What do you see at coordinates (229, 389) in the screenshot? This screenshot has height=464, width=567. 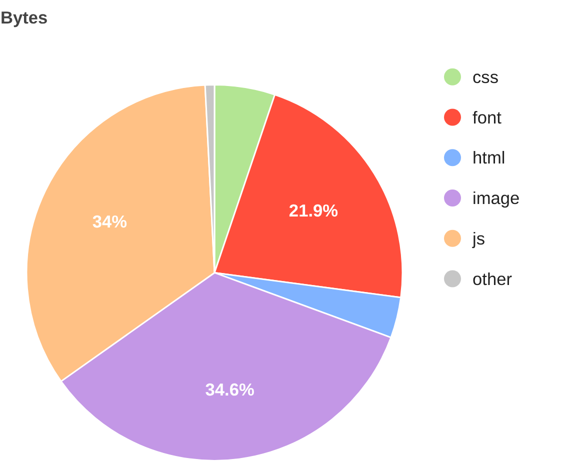 I see `data-label: 34.6%` at bounding box center [229, 389].